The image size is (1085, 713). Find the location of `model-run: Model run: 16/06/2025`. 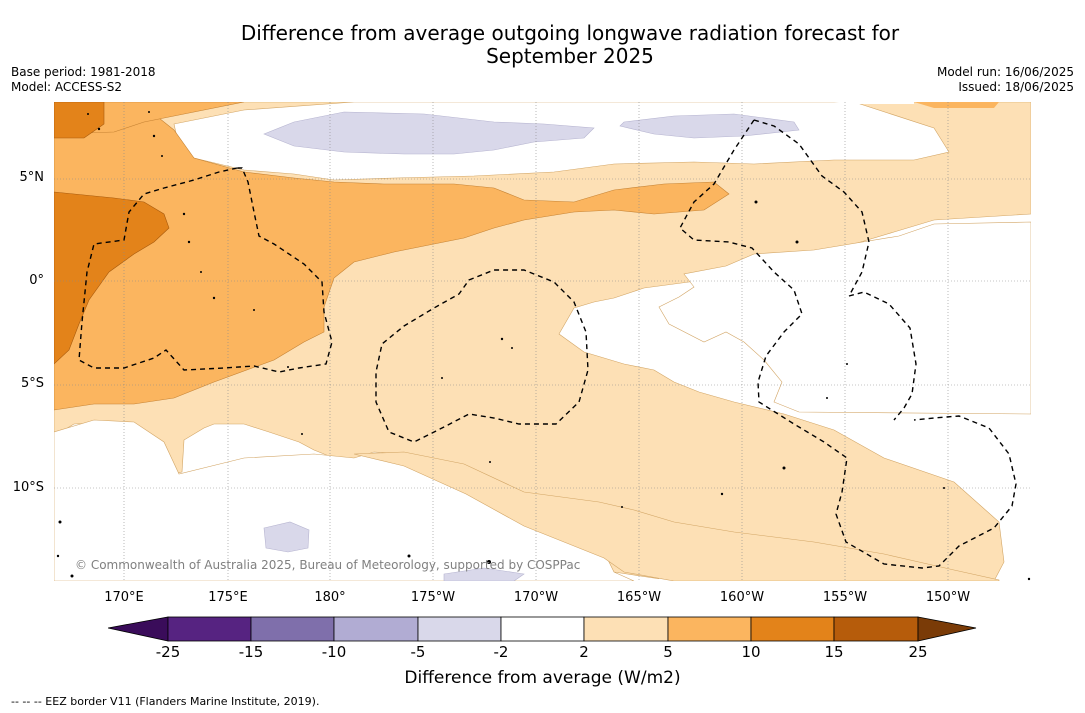

model-run: Model run: 16/06/2025 is located at coordinates (1005, 72).